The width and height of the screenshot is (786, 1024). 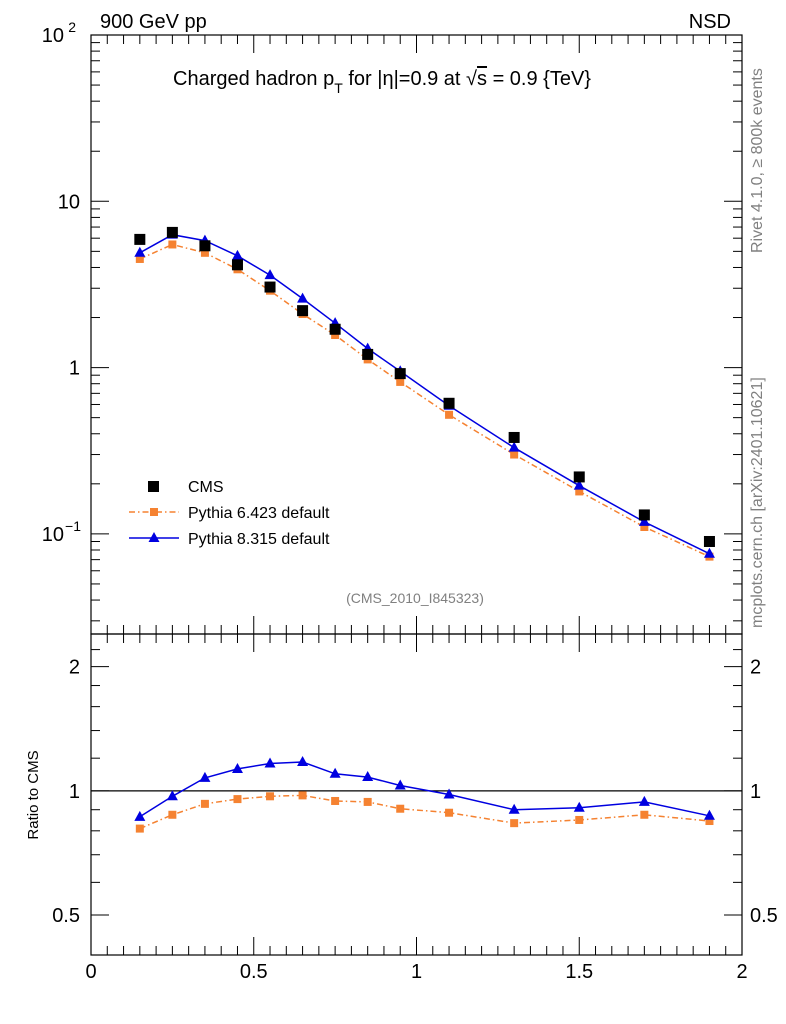 What do you see at coordinates (74, 668) in the screenshot?
I see `ratio-ytick-label-left: 2` at bounding box center [74, 668].